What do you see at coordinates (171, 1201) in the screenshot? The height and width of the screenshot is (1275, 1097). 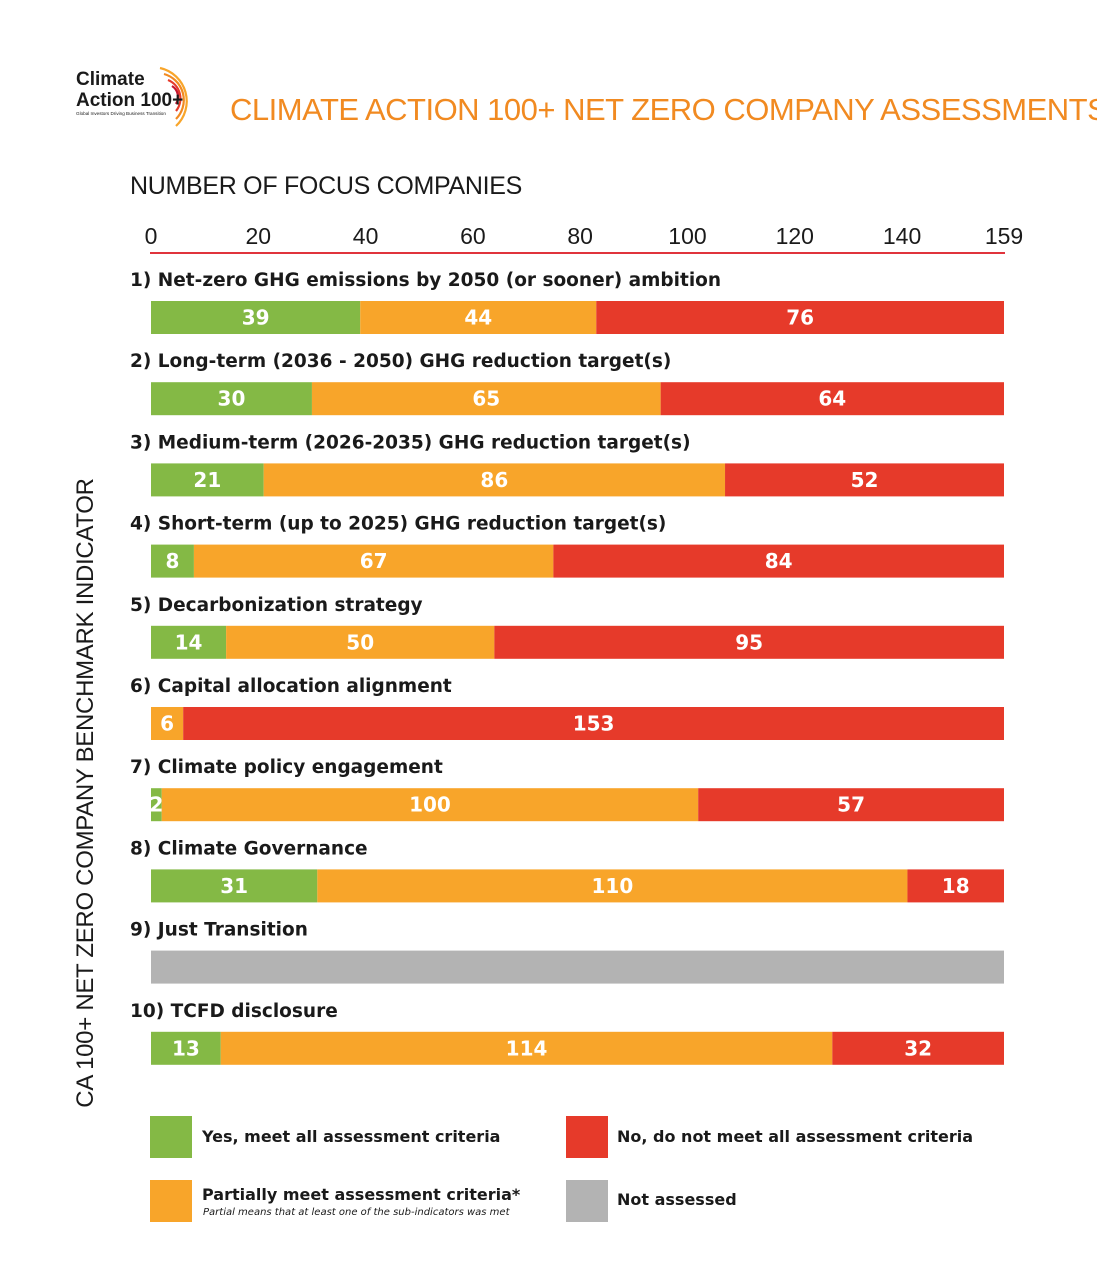 I see `legend-swatch-partial` at bounding box center [171, 1201].